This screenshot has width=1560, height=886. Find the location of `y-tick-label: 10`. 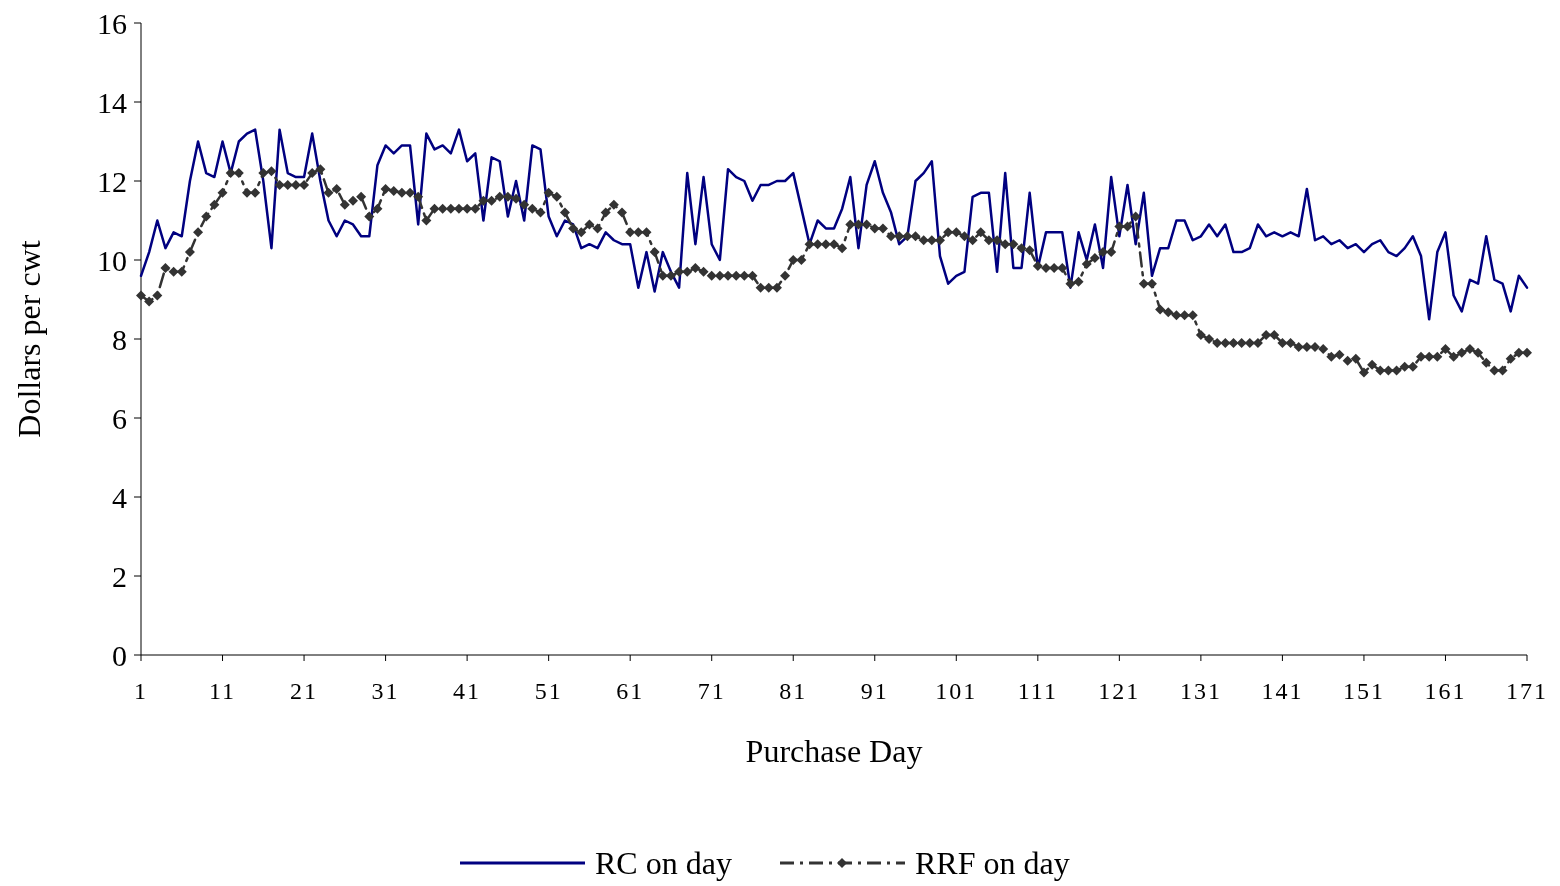

y-tick-label: 10 is located at coordinates (112, 260).